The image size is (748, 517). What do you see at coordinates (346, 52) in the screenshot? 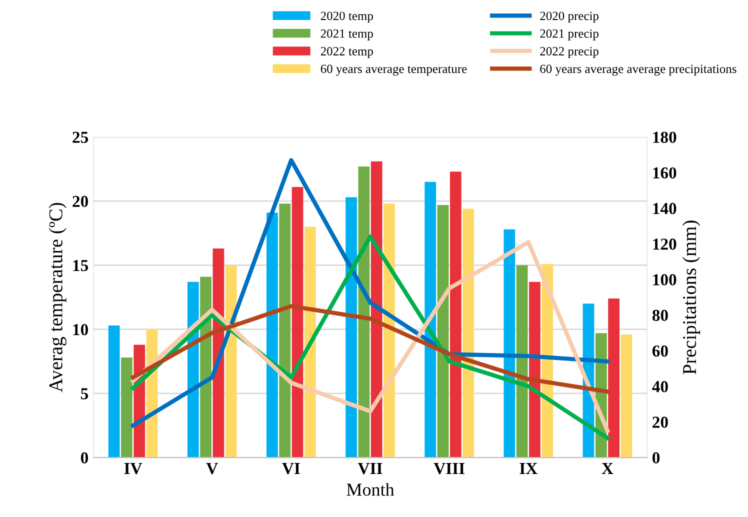
I see `legend-label: 2022 temp` at bounding box center [346, 52].